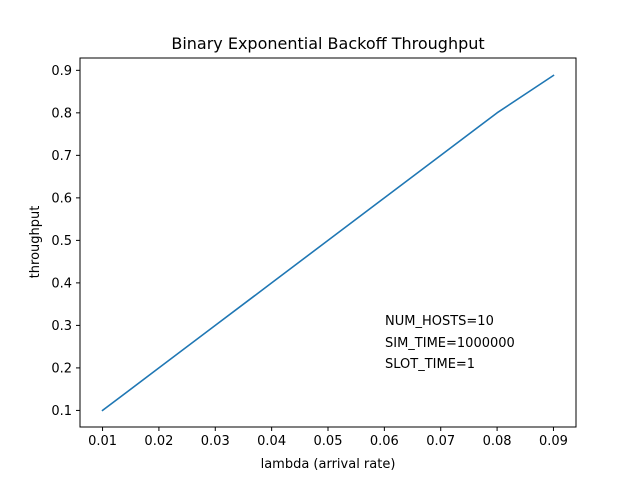 The image size is (640, 480). What do you see at coordinates (215, 441) in the screenshot?
I see `x-tick-label: 0.03` at bounding box center [215, 441].